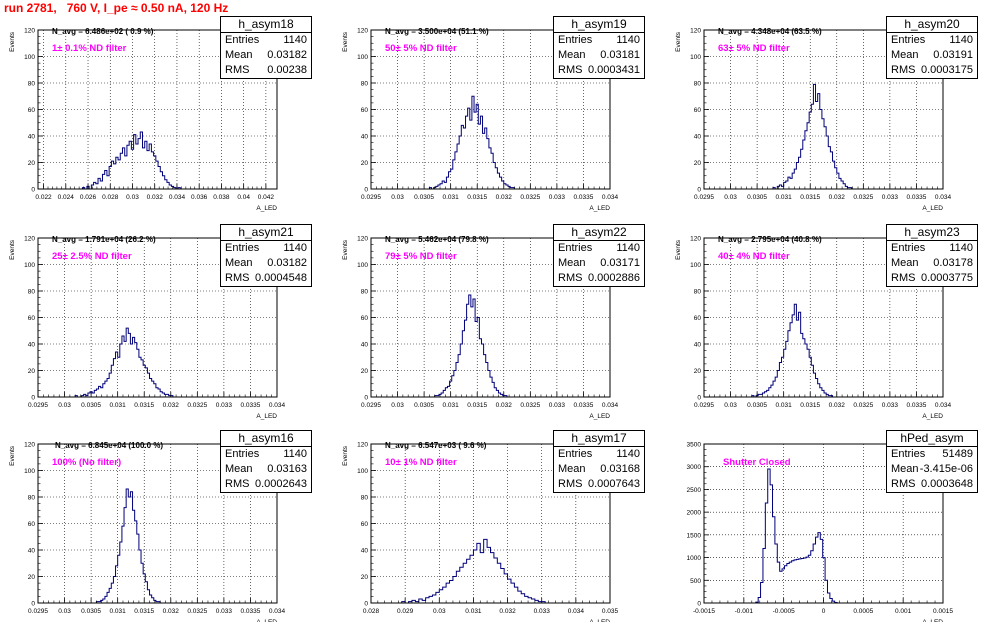 This screenshot has height=622, width=996. Describe the element at coordinates (266, 70) in the screenshot. I see `stats-row-rms: RMS 0.00238` at that location.